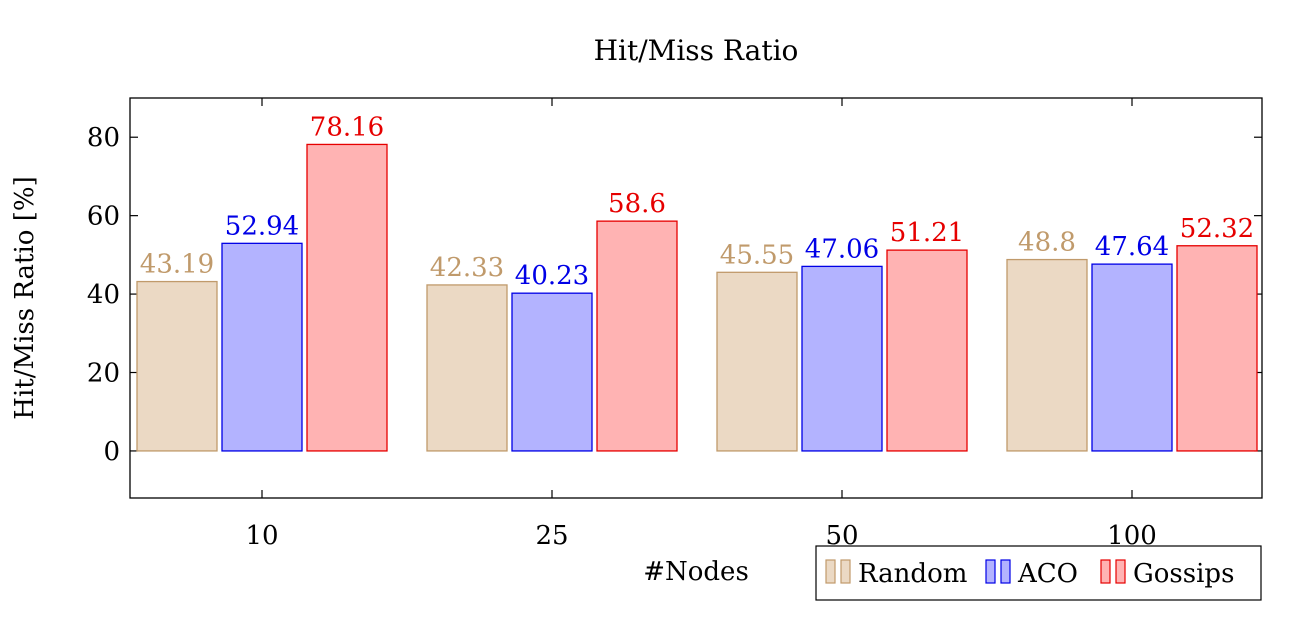 Image resolution: width=1316 pixels, height=626 pixels. Describe the element at coordinates (177, 265) in the screenshot. I see `data-label: 43.19` at that location.